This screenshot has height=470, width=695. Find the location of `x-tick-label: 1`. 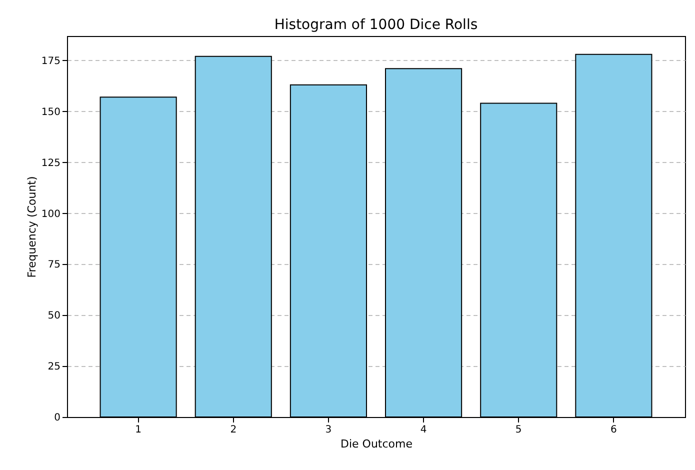

x-tick-label: 1 is located at coordinates (138, 430).